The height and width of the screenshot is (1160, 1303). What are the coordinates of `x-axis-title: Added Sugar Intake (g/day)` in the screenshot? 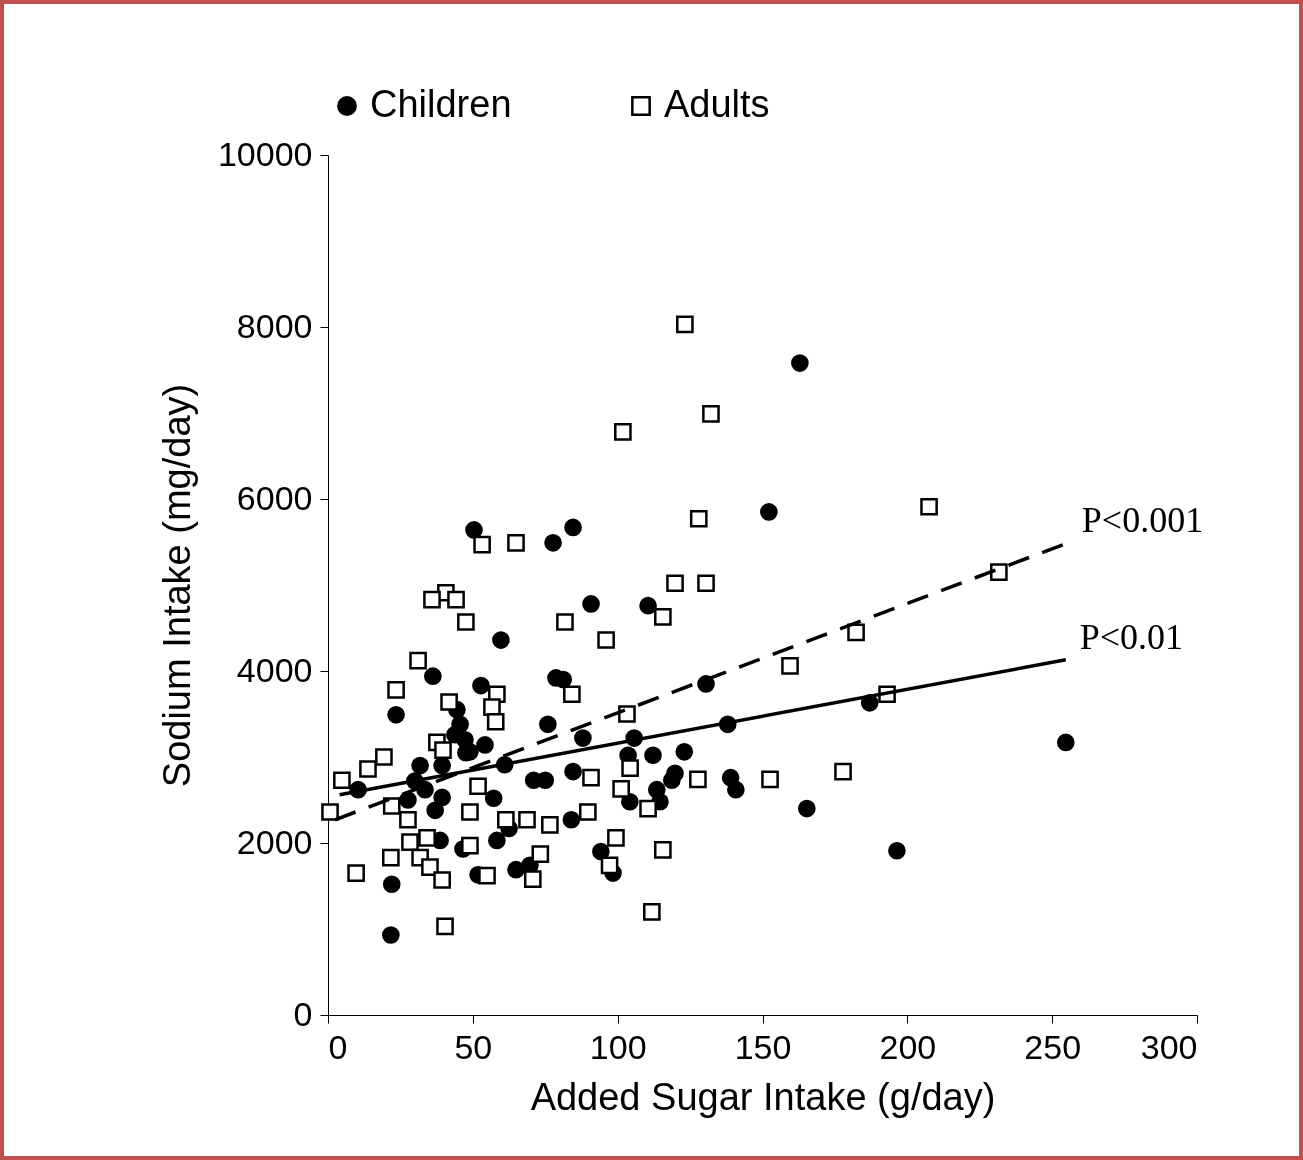 It's located at (763, 1096).